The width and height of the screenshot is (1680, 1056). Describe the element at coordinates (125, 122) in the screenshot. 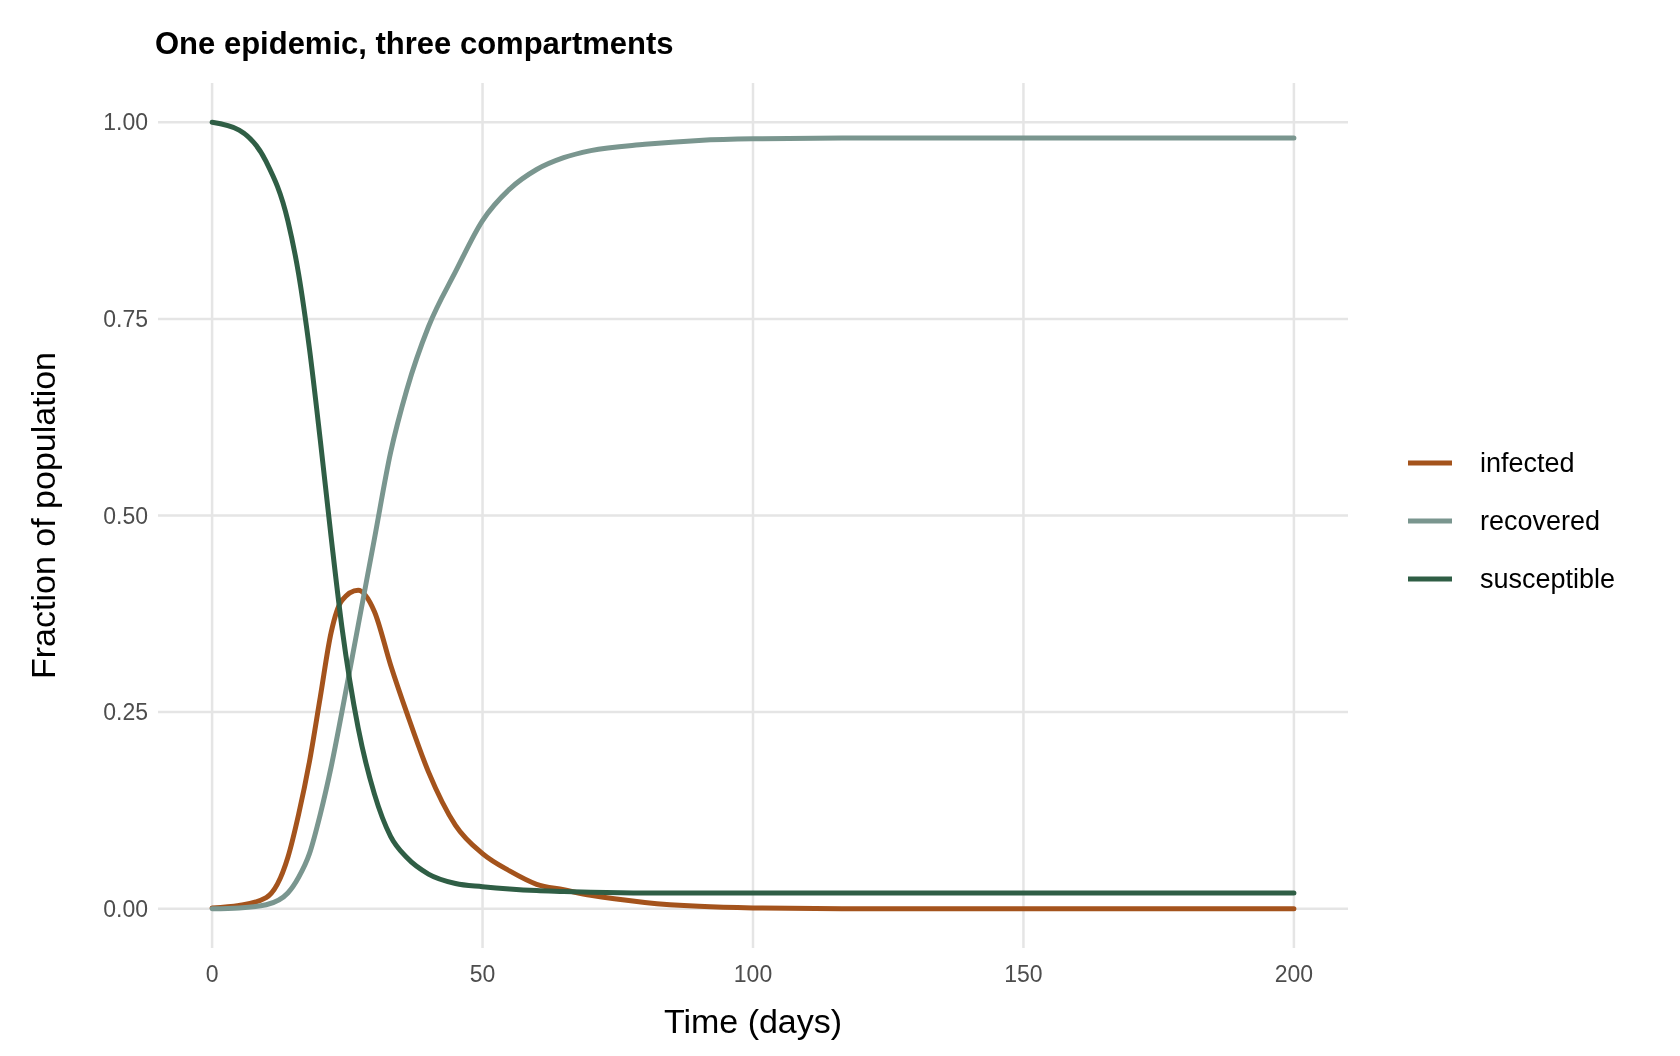

I see `y-tick-label: 1.00` at that location.